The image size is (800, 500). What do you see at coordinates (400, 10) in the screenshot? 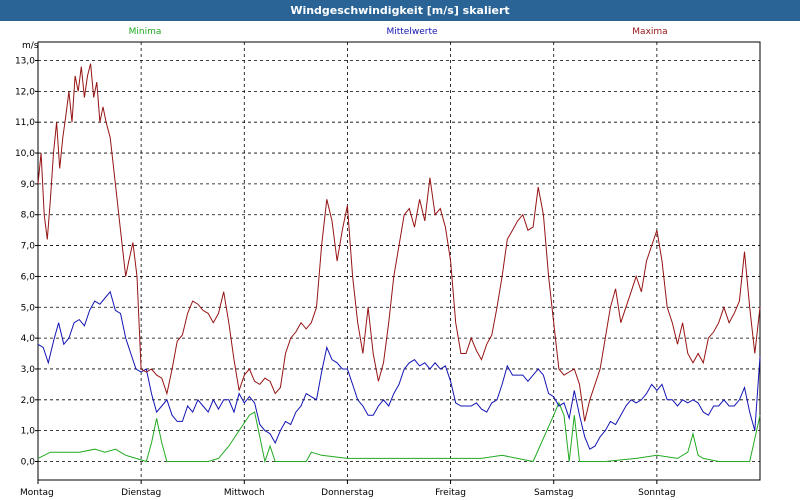
I see `chart-title: Windgeschwindigkeit [m/s] skaliert` at bounding box center [400, 10].